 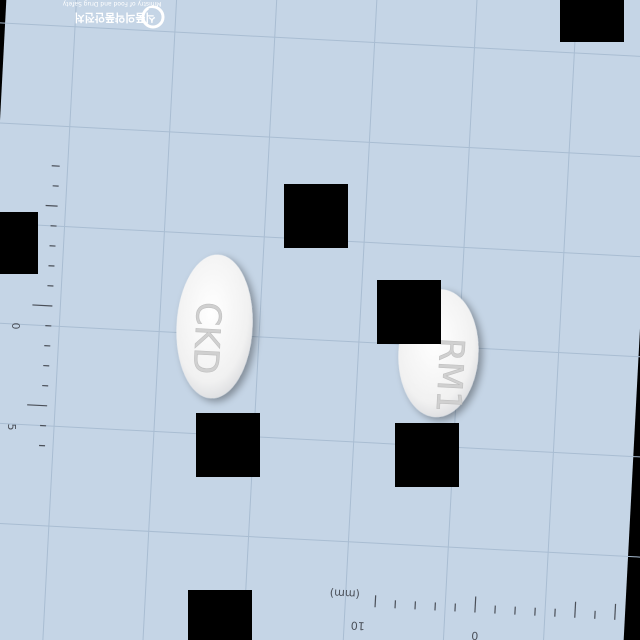 I want to click on left-ruler-label-5: 5, so click(x=11, y=427).